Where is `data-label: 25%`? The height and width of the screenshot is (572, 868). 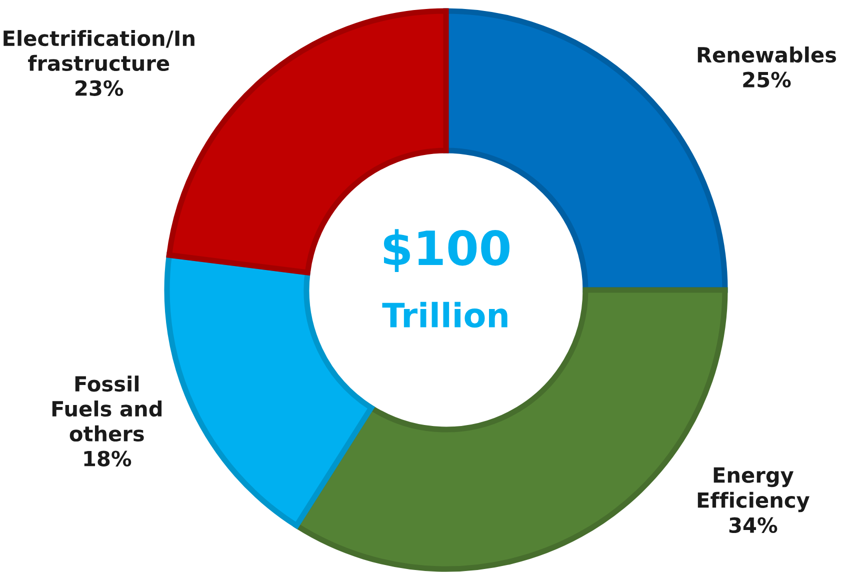
data-label: 25% is located at coordinates (767, 80).